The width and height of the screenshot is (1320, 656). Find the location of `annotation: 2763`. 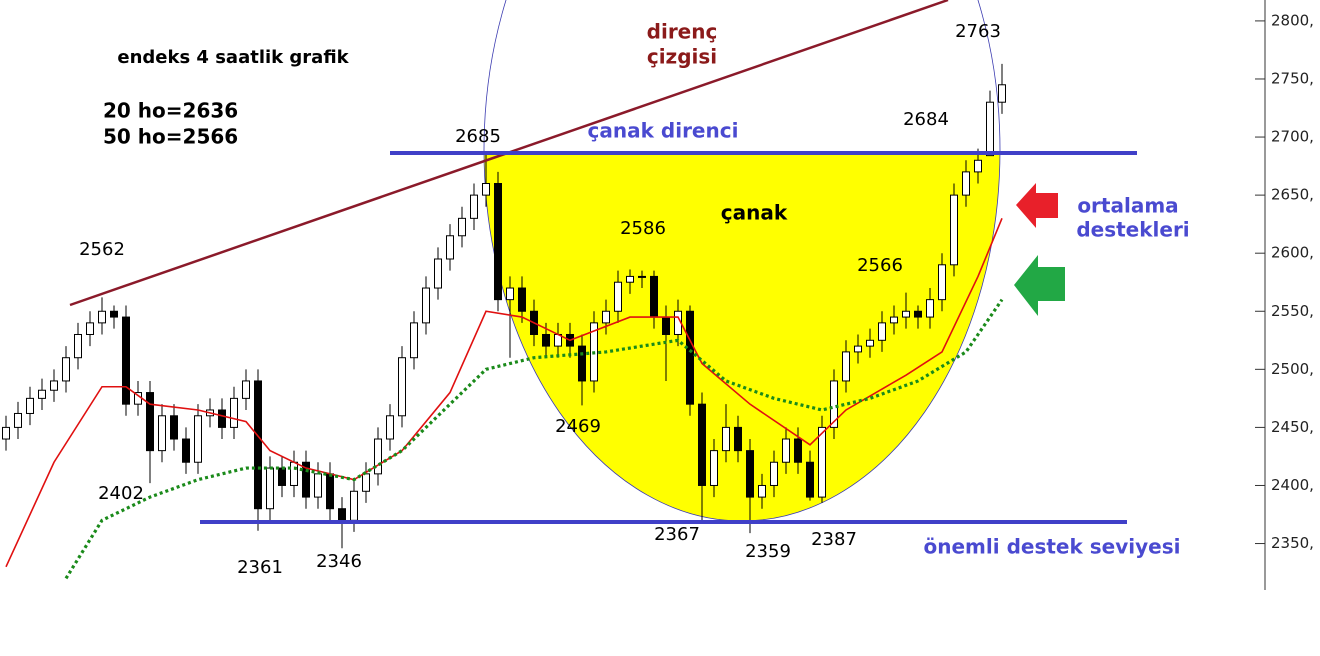

annotation: 2763 is located at coordinates (978, 31).